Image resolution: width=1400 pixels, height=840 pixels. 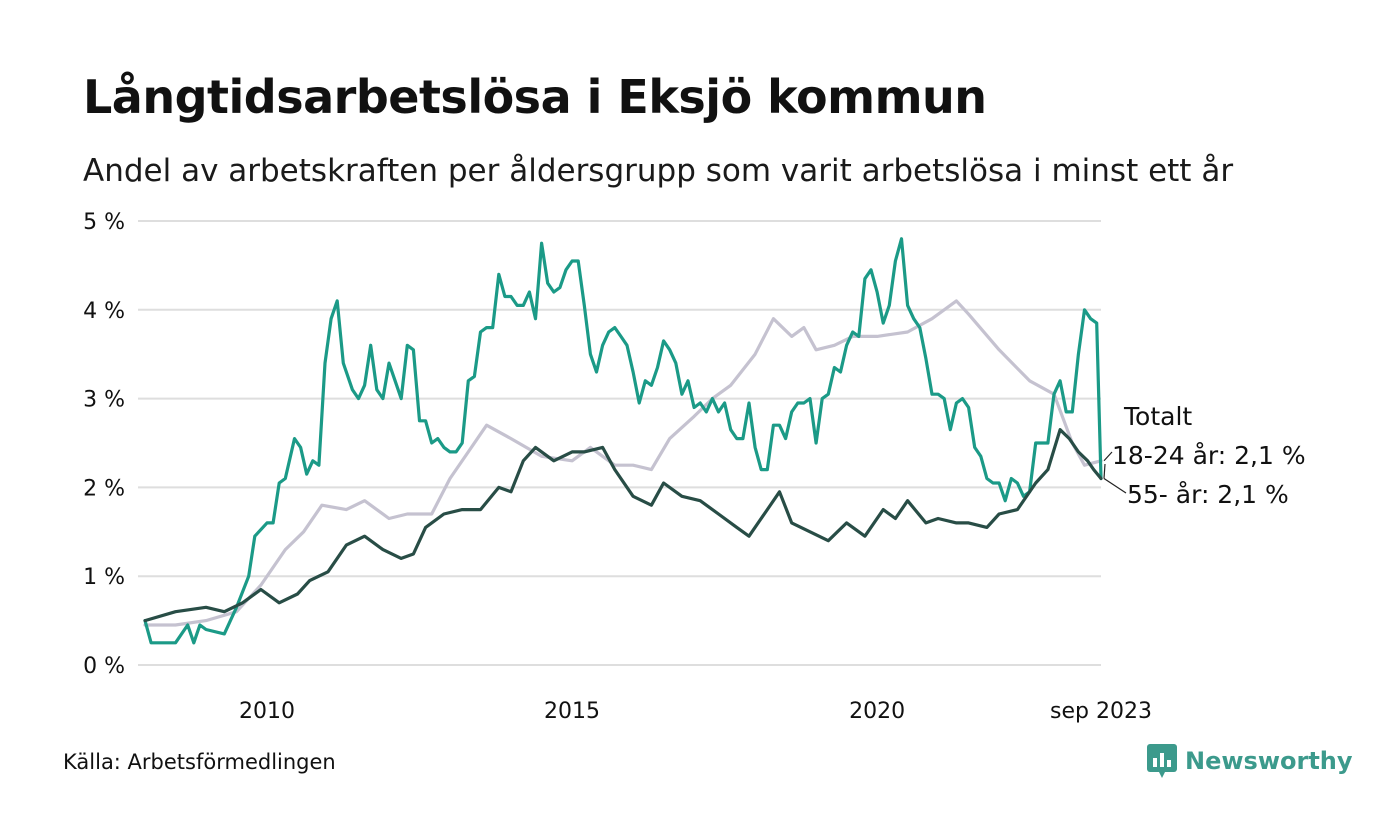 I want to click on newsworthy-brand-text: Newsworthy, so click(x=1269, y=761).